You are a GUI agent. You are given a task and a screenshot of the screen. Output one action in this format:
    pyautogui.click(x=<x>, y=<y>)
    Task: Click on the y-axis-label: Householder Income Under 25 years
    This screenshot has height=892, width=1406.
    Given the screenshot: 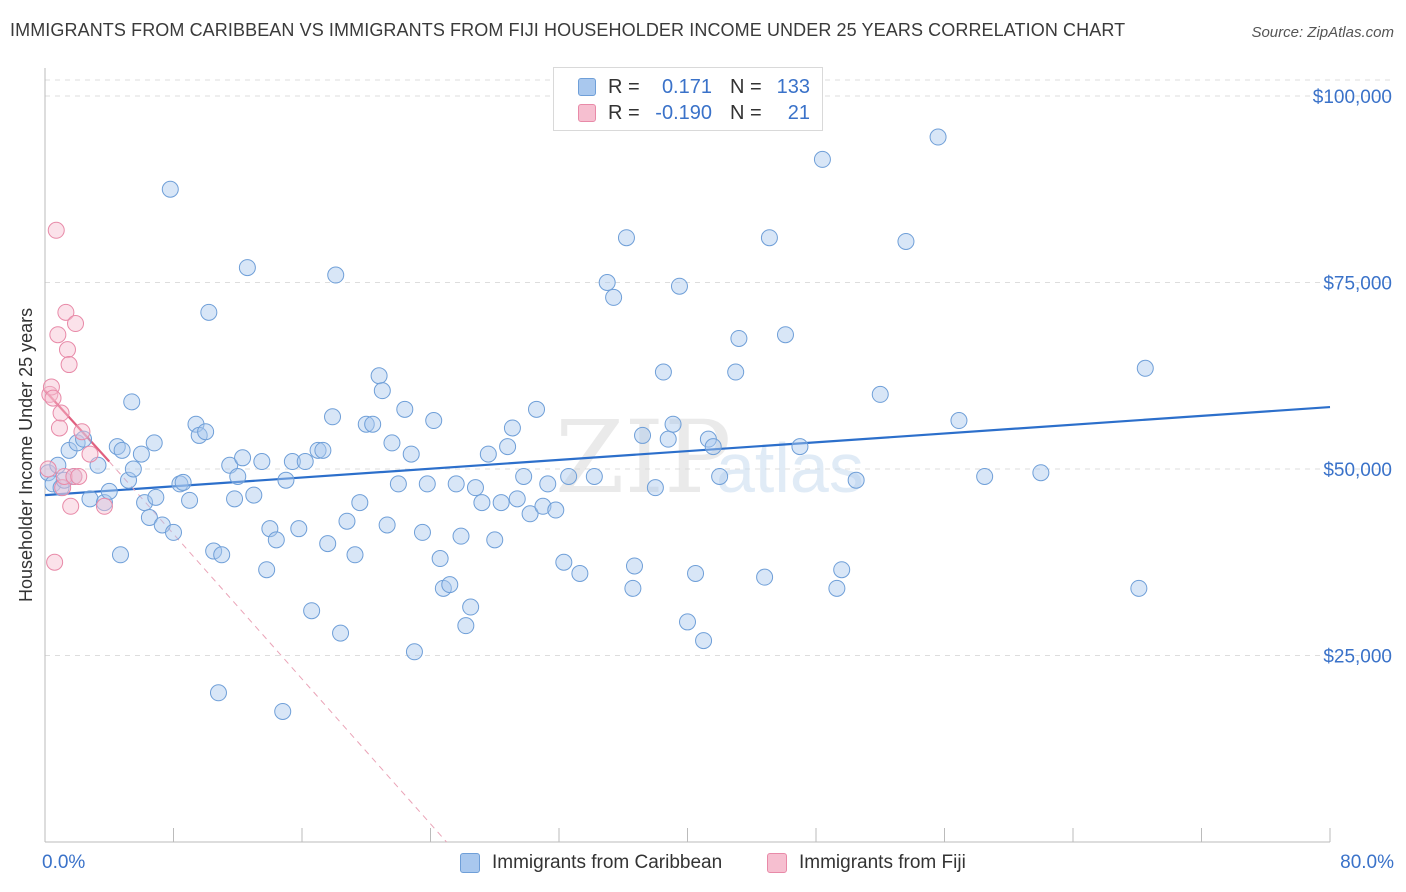 What is the action you would take?
    pyautogui.click(x=26, y=454)
    